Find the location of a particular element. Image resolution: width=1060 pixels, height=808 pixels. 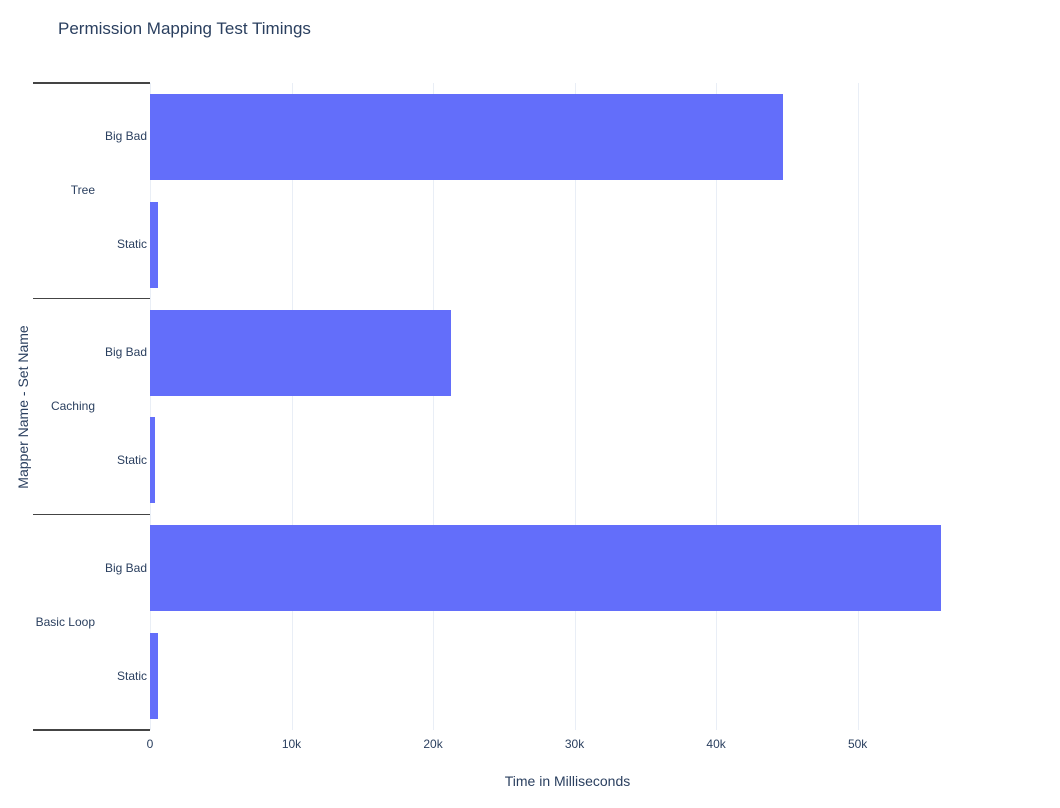

bar-tree-big-bad is located at coordinates (466, 136).